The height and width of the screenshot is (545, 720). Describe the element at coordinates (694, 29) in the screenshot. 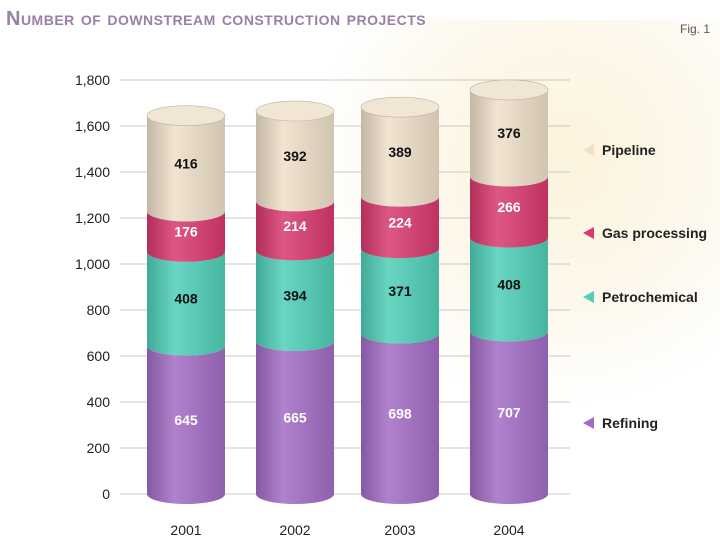

I see `figure-label: Fig. 1` at that location.